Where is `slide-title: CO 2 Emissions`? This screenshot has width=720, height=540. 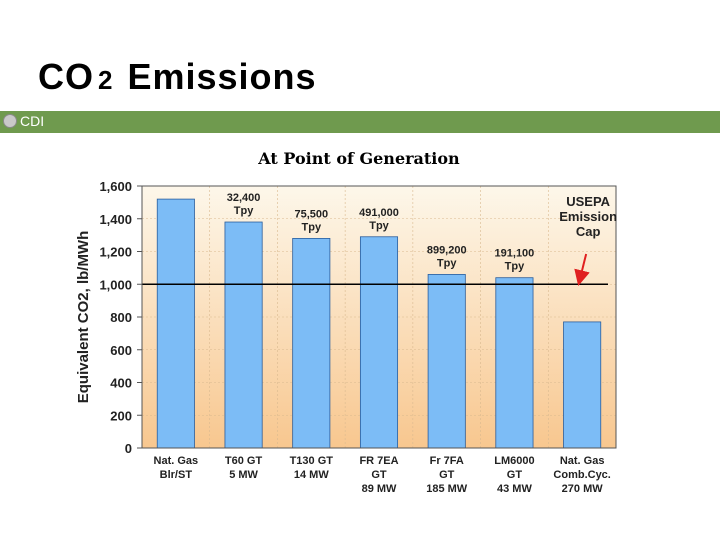
slide-title: CO 2 Emissions is located at coordinates (177, 77).